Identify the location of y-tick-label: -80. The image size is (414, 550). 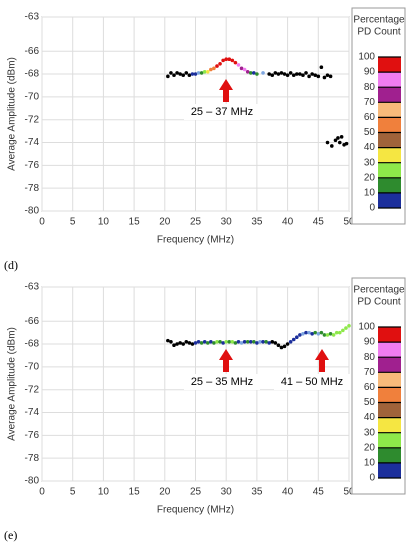
(32, 211).